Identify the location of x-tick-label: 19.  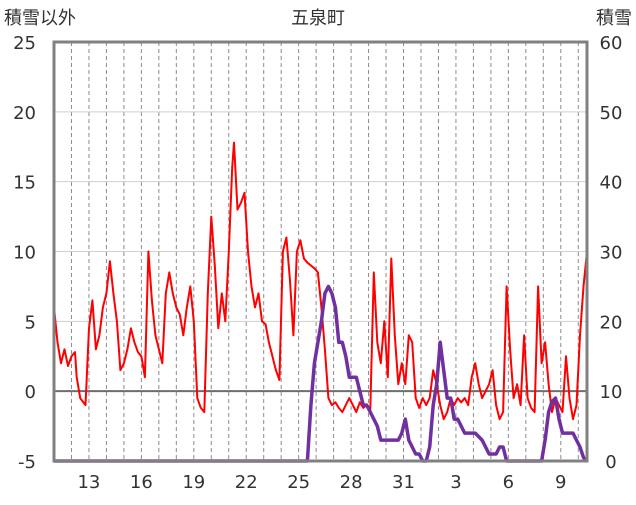
(193, 482).